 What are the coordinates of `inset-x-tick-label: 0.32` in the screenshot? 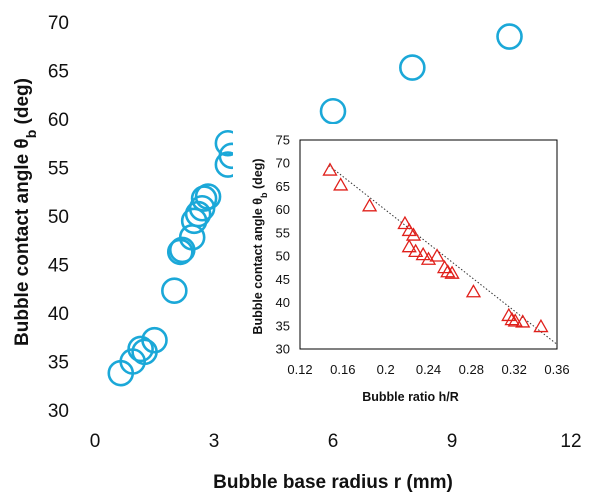 It's located at (514, 369).